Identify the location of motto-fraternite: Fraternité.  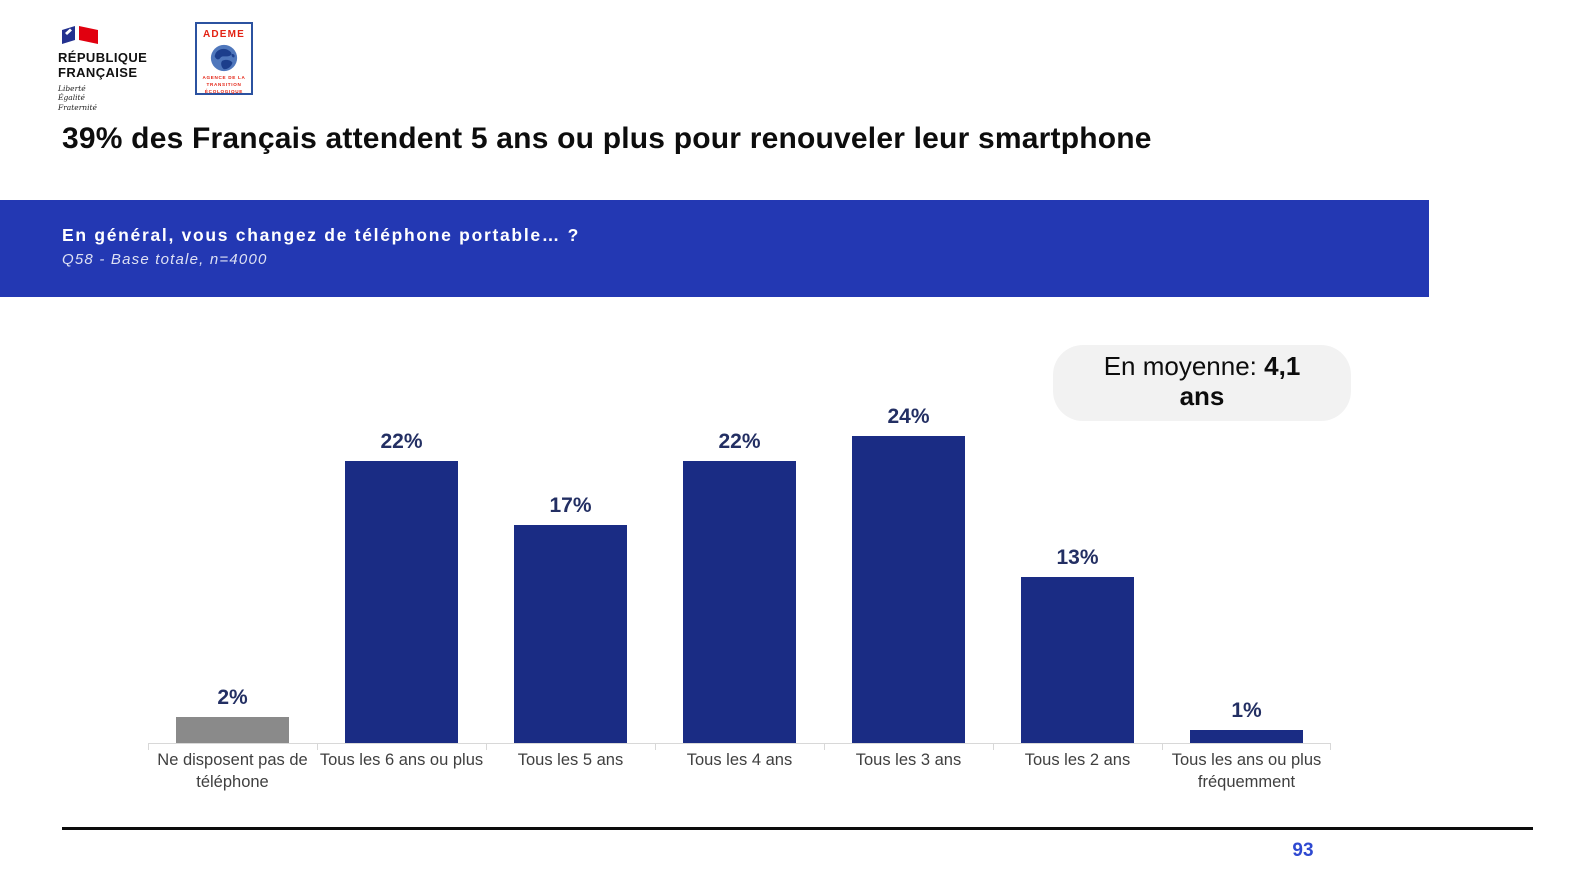
(77, 107).